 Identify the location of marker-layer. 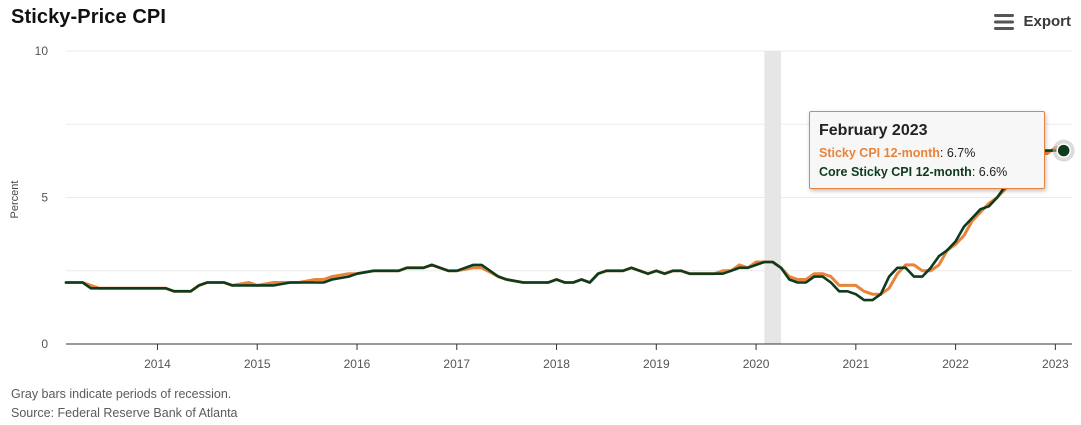
(1063, 150).